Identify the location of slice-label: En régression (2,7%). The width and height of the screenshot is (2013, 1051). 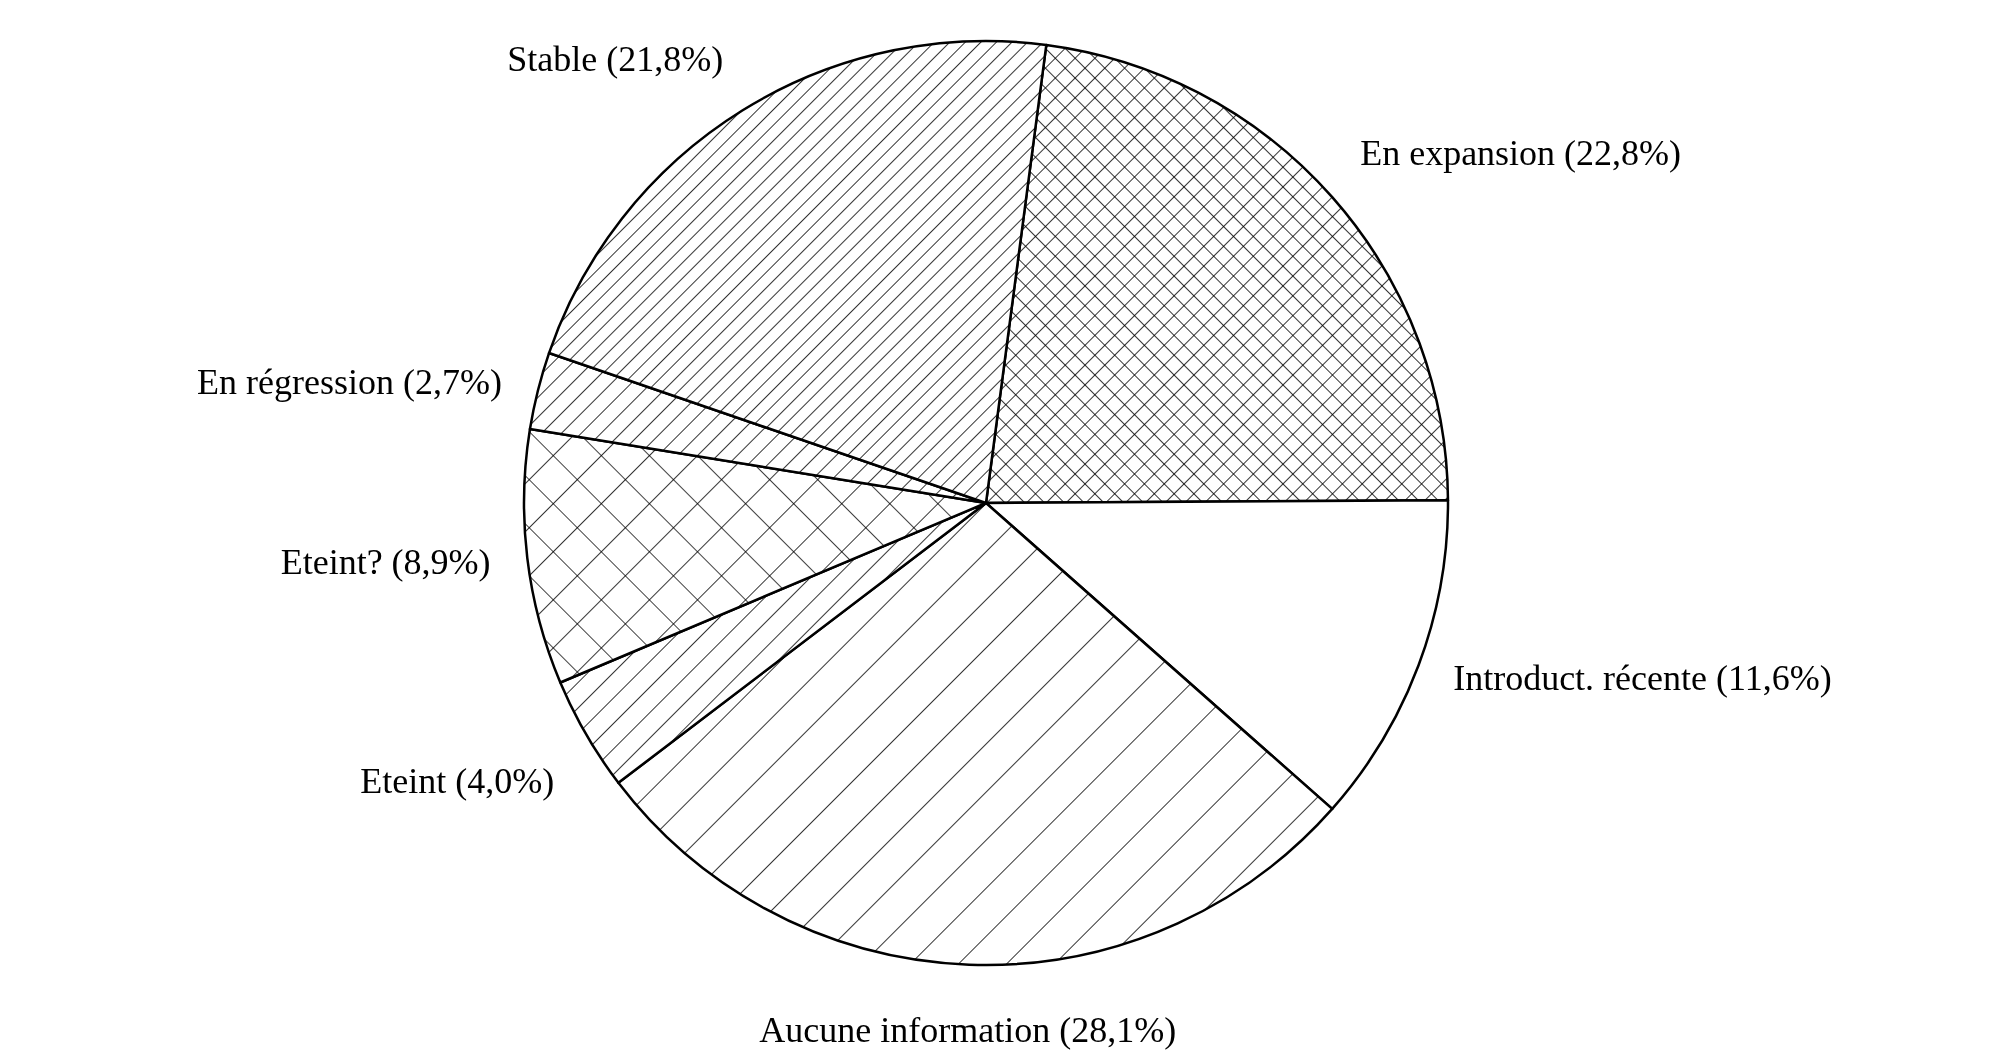
(350, 381).